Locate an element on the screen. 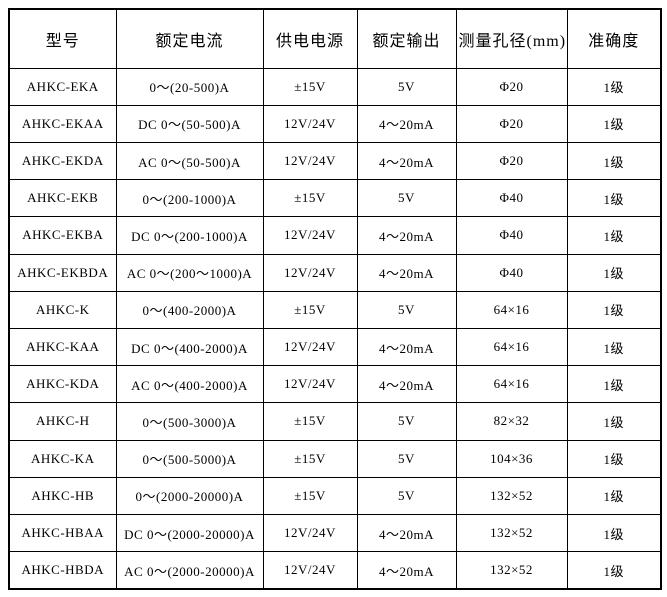 The height and width of the screenshot is (597, 667). cell-rated-current: DC 0～(400-2000)A is located at coordinates (189, 347).